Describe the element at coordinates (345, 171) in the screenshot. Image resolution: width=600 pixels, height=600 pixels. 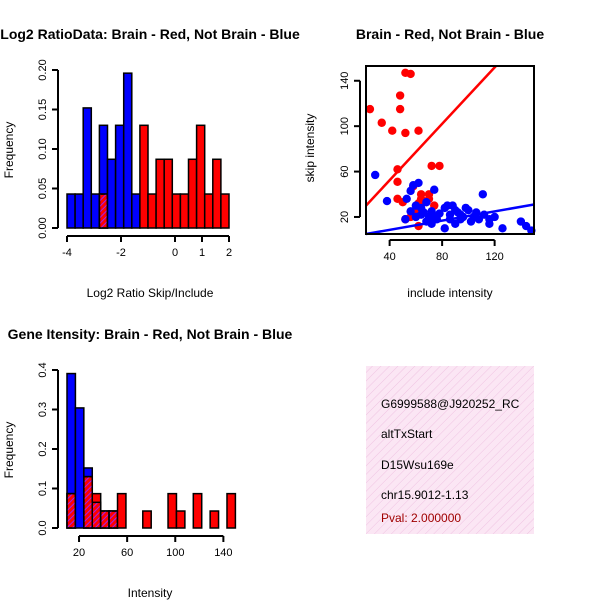
I see `y-tick-label: 60` at that location.